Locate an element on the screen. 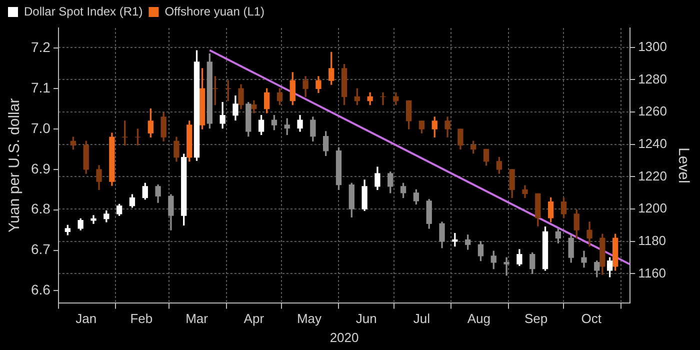 The image size is (700, 350). y2-tick-label: 1220 is located at coordinates (652, 176).